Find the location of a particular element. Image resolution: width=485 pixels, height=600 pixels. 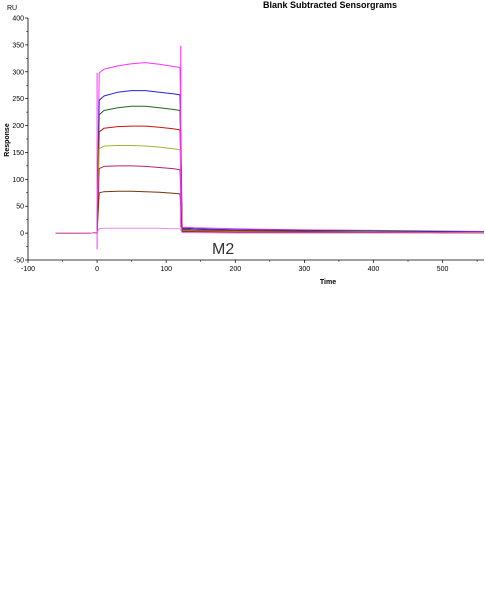

y-tick-label: 0 is located at coordinates (22, 234).